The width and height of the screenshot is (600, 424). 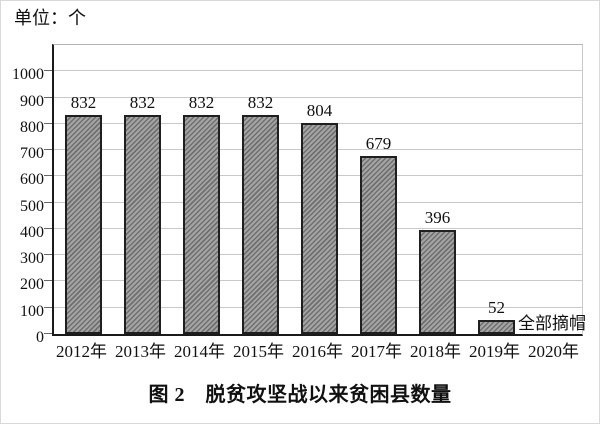 I want to click on x-tick-label: 2013年, so click(x=140, y=351).